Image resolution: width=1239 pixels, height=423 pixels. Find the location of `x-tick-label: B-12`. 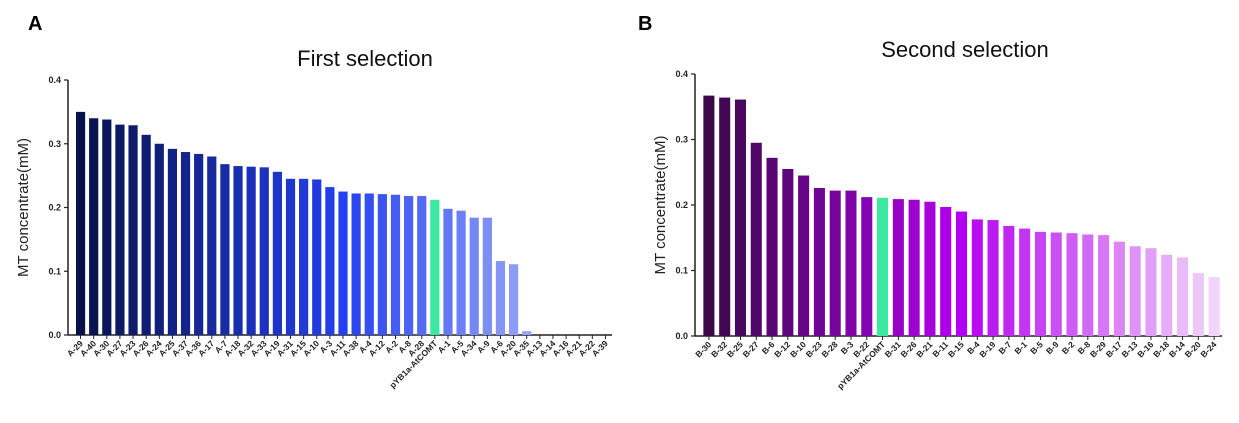

x-tick-label: B-12 is located at coordinates (782, 349).